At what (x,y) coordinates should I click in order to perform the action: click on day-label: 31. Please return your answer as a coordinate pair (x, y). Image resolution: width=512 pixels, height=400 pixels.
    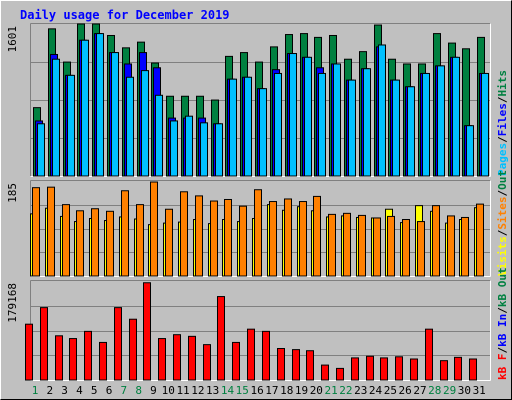
    Looking at the image, I should click on (479, 390).